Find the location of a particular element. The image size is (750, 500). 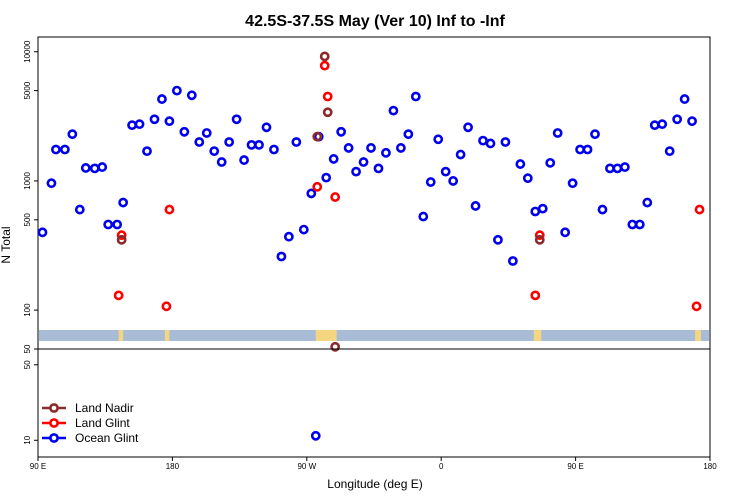

y-tick-label: 10000 is located at coordinates (27, 51).